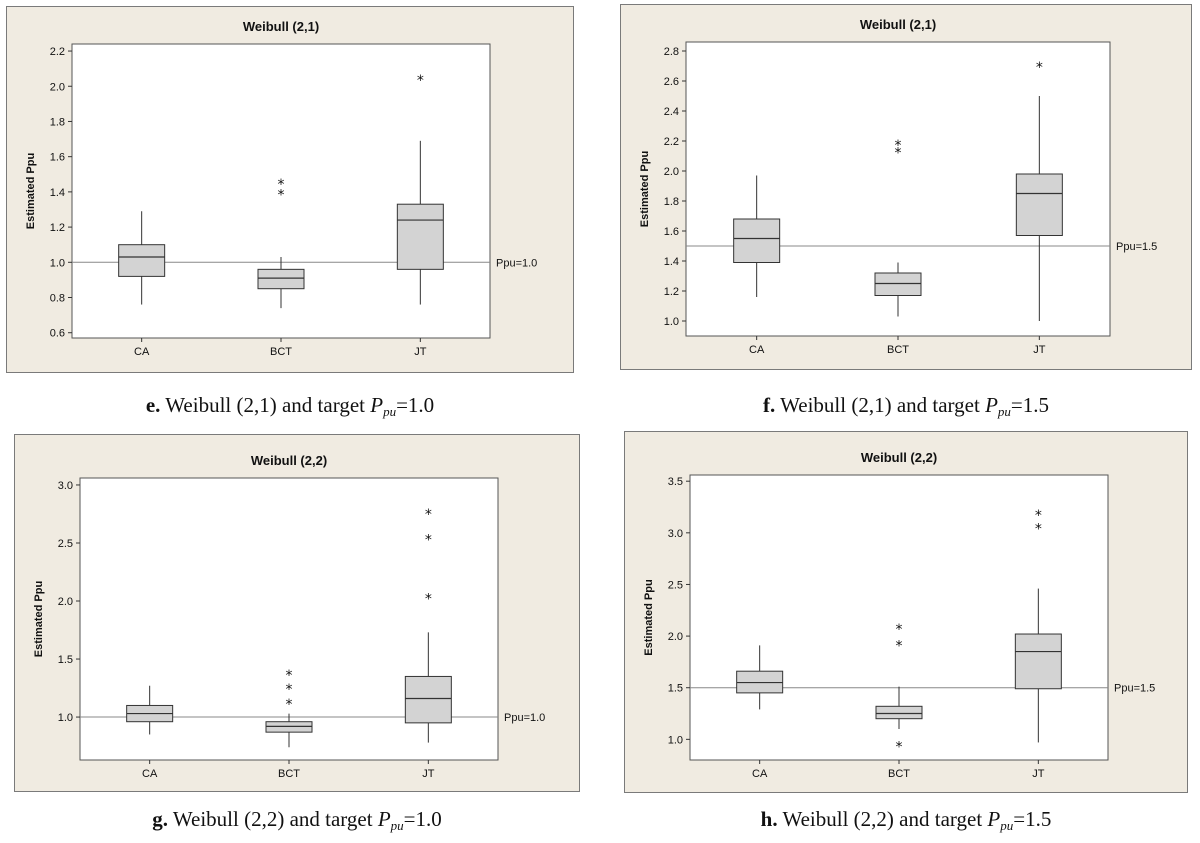 Image resolution: width=1200 pixels, height=843 pixels. I want to click on y-tick-label: 2.4, so click(671, 112).